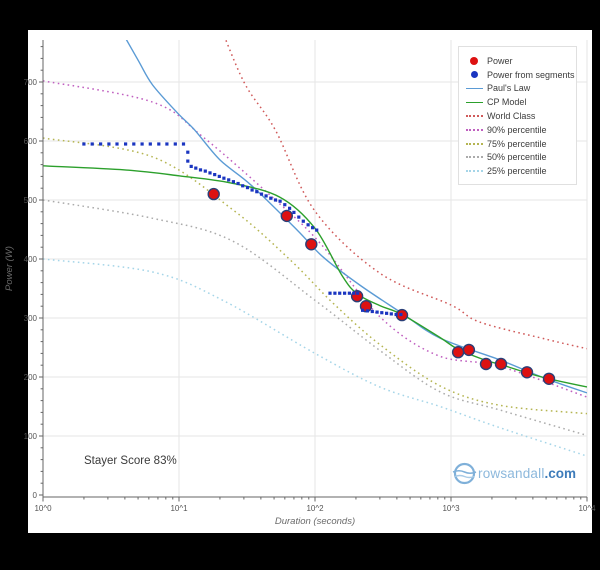 This screenshot has height=570, width=600. Describe the element at coordinates (511, 116) in the screenshot. I see `legend-label: World Class` at that location.